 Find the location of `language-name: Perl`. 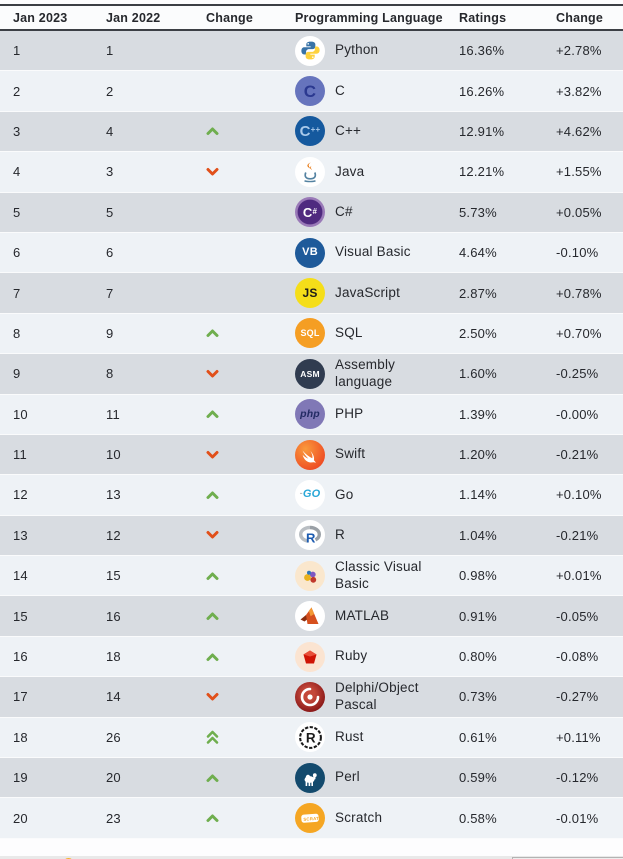

language-name: Perl is located at coordinates (347, 777).